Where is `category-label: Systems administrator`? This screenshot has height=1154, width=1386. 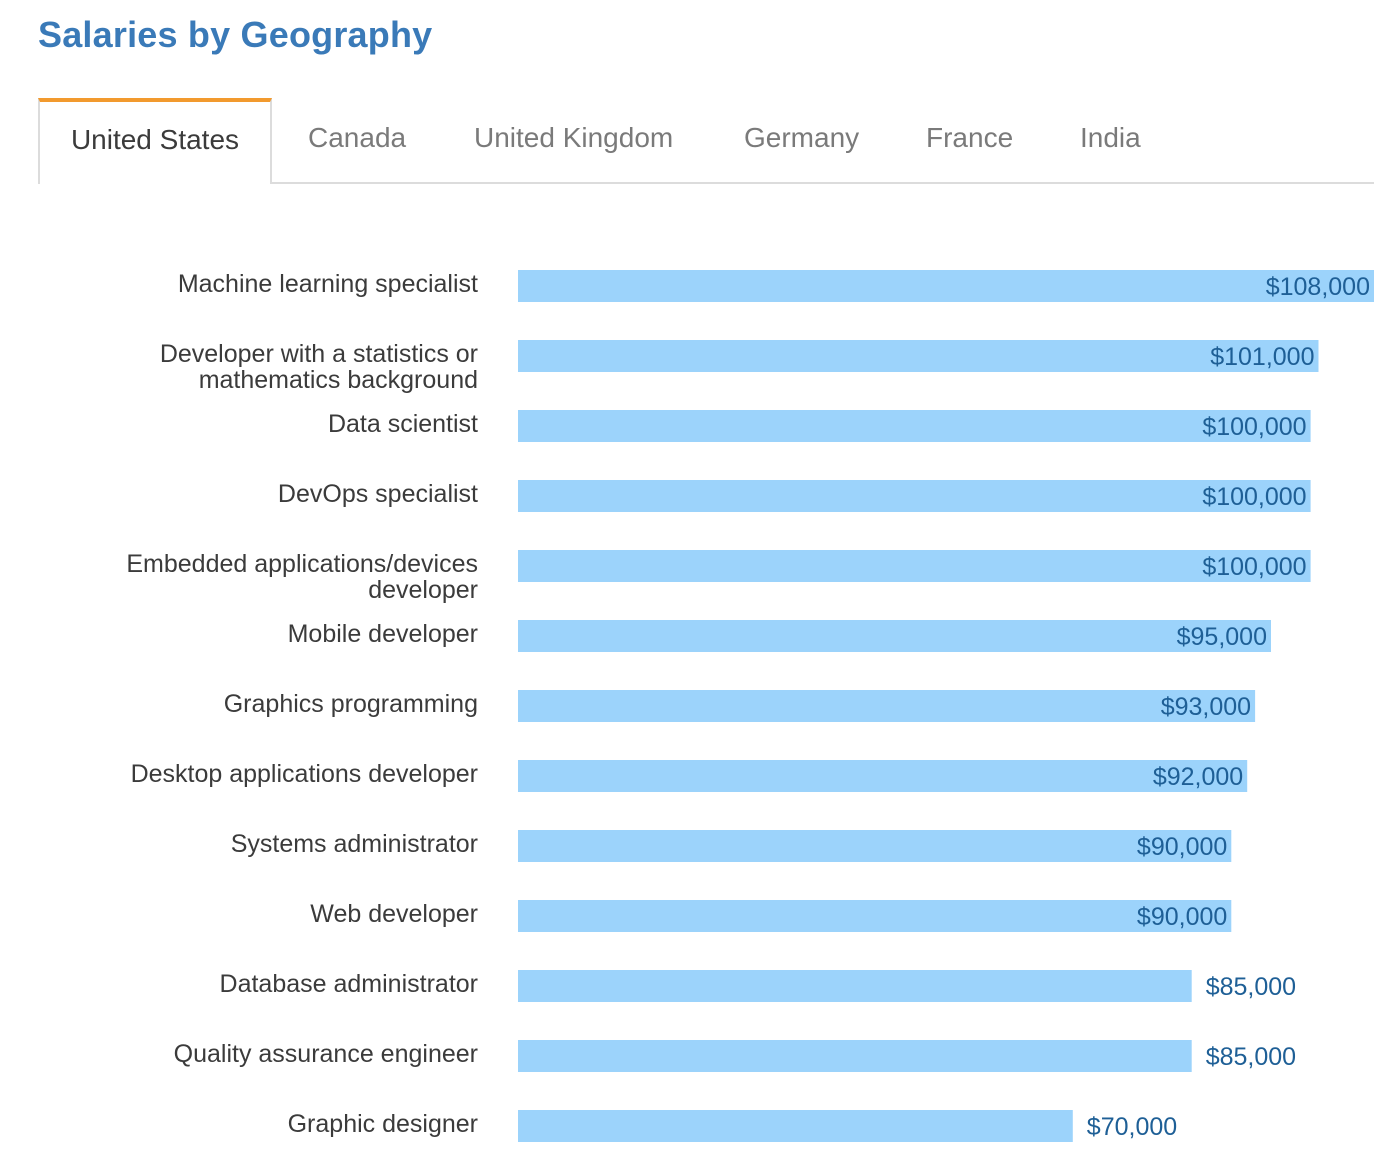 category-label: Systems administrator is located at coordinates (354, 844).